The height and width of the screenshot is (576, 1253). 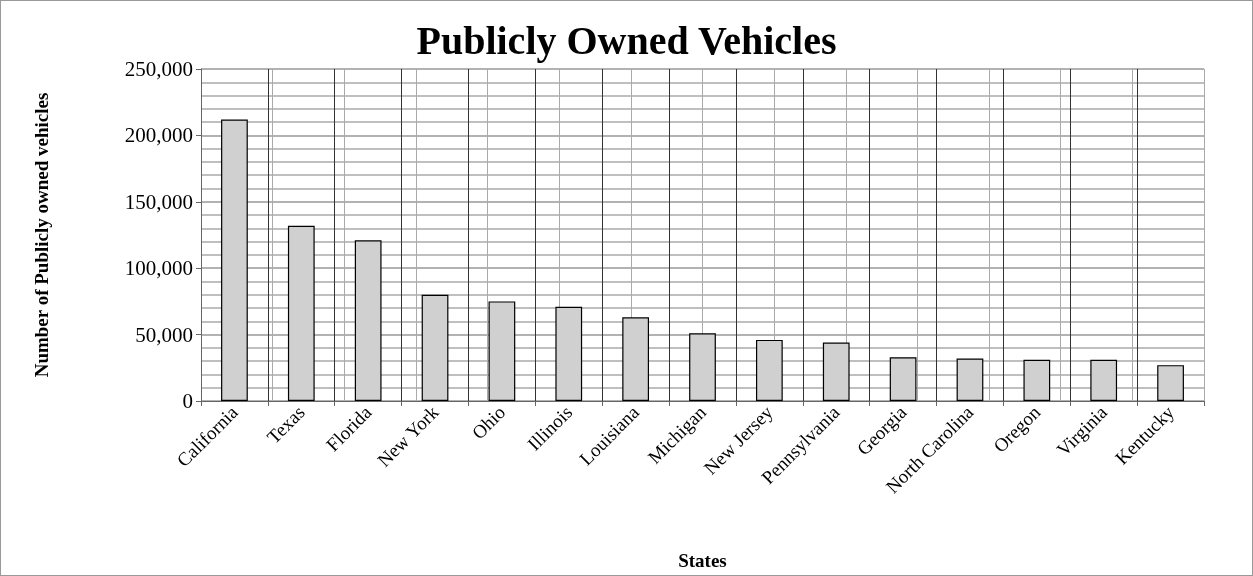 What do you see at coordinates (41, 235) in the screenshot?
I see `y-axis-title: Number of Publicly owned vehicles` at bounding box center [41, 235].